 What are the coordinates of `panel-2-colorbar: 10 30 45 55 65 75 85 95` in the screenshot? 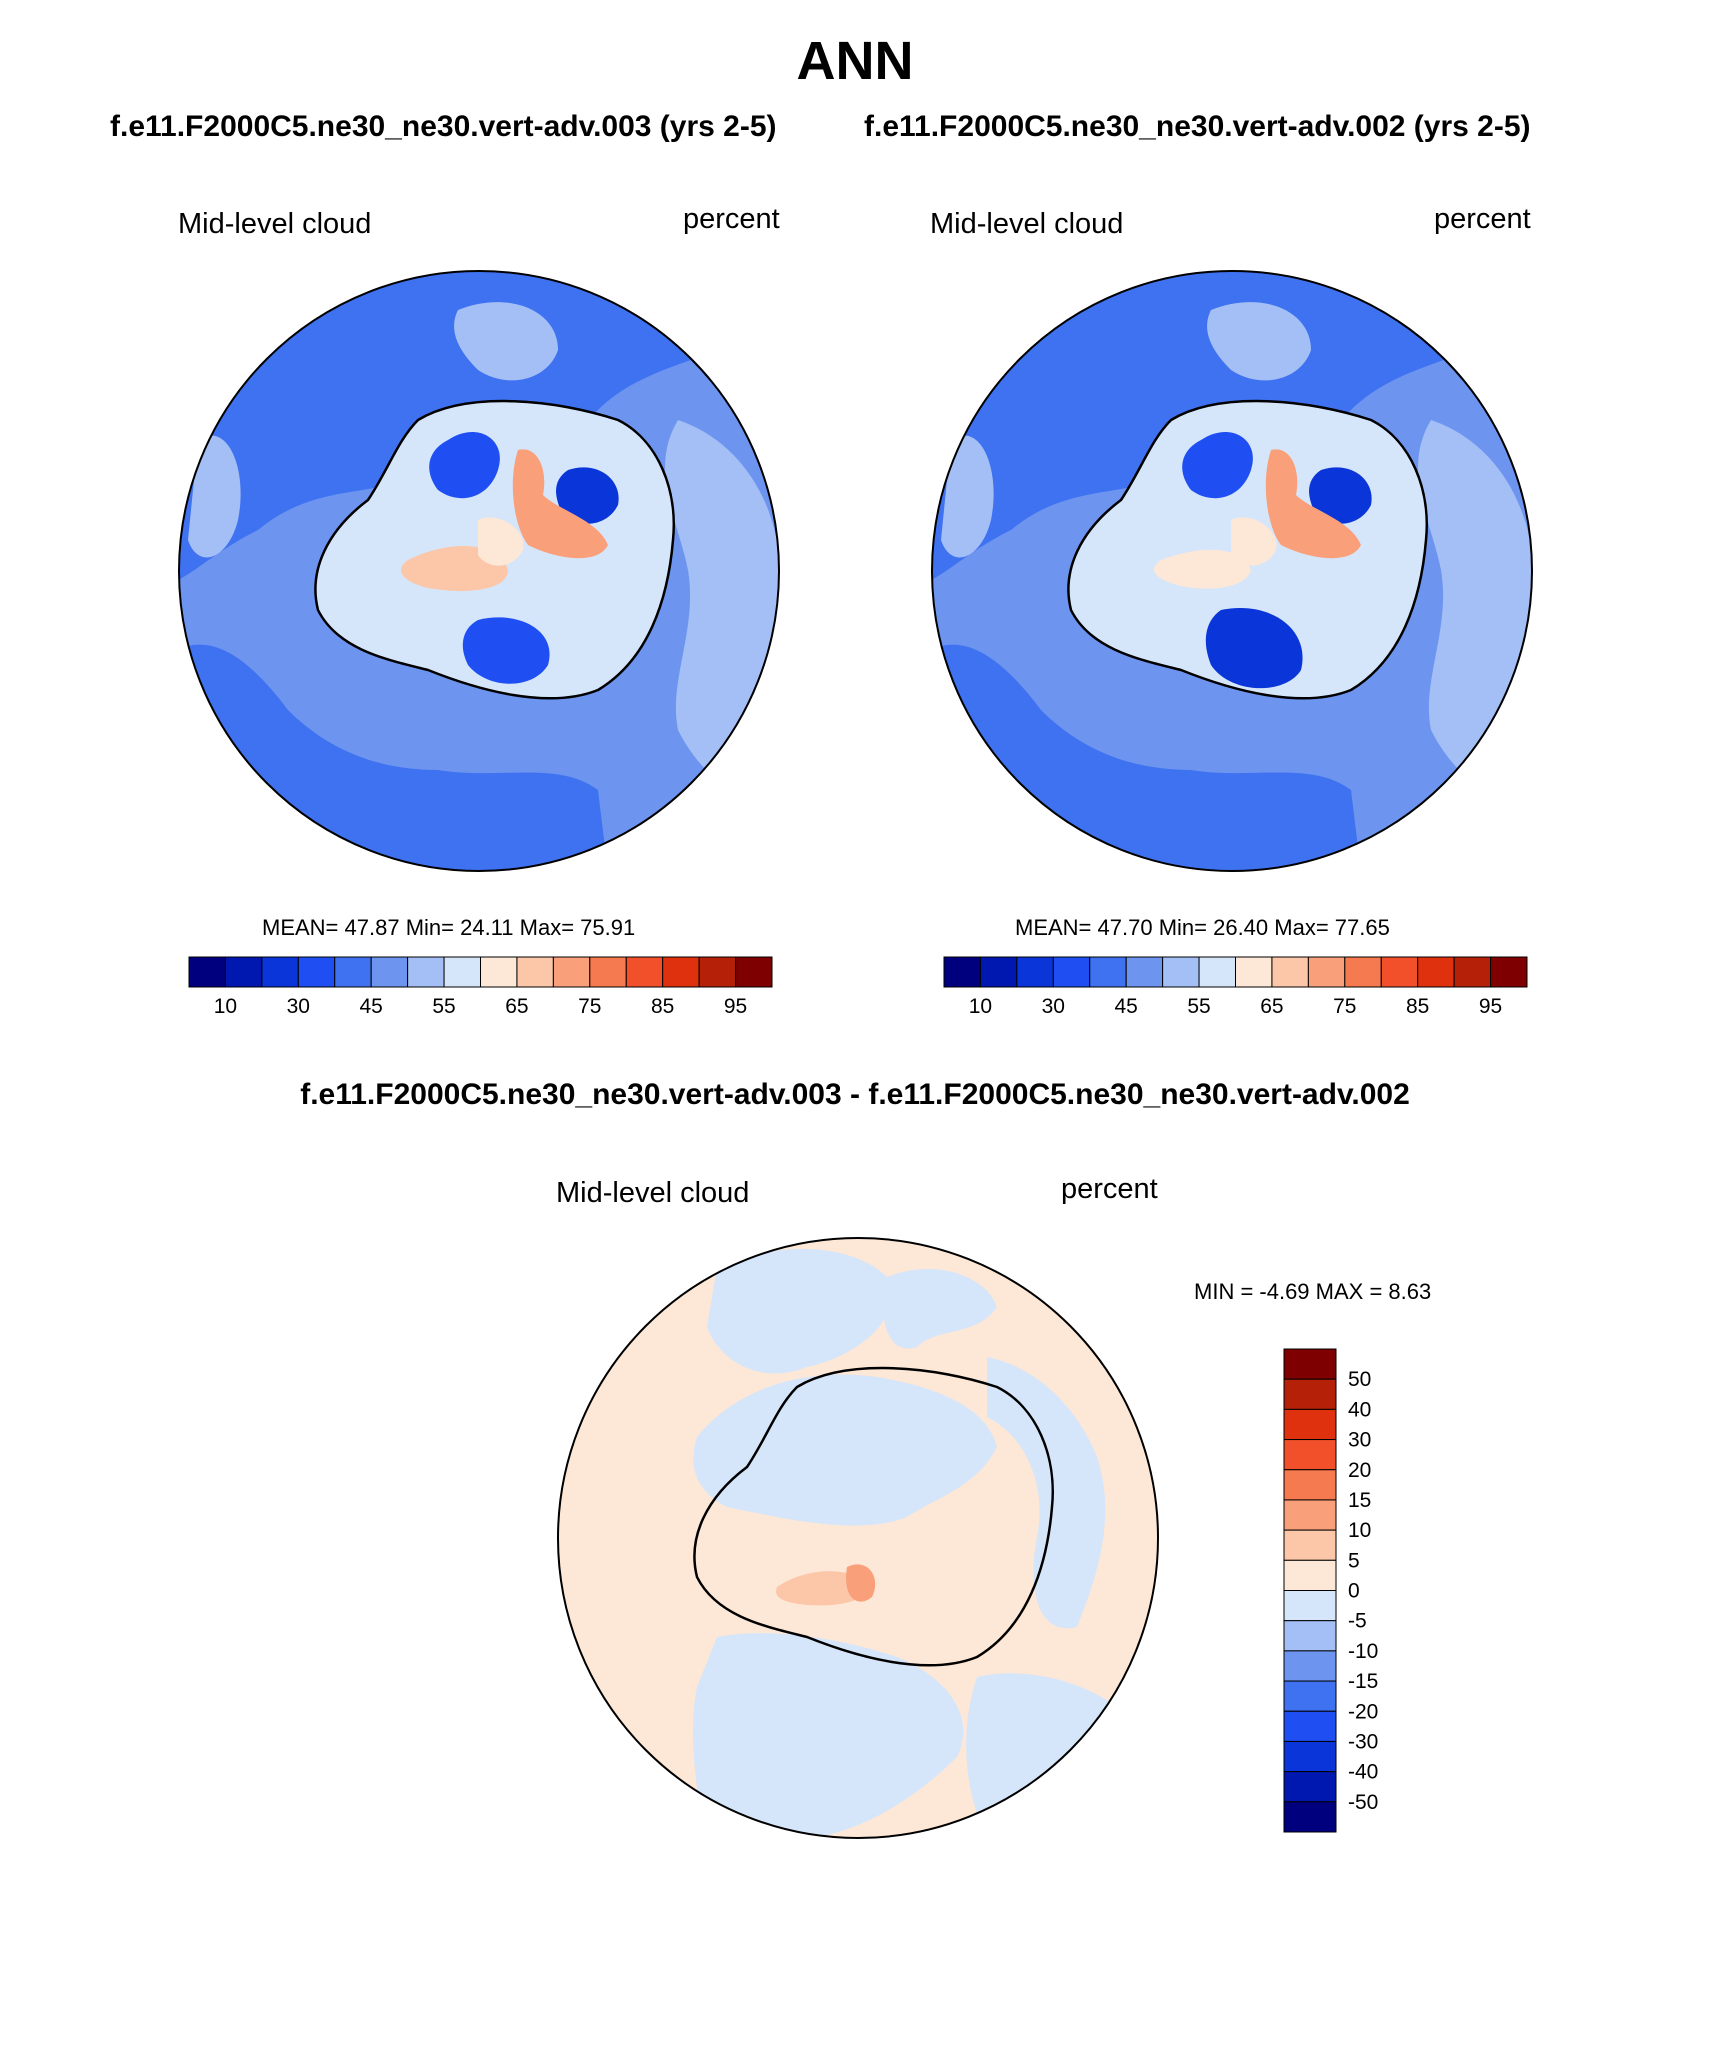 It's located at (1235, 987).